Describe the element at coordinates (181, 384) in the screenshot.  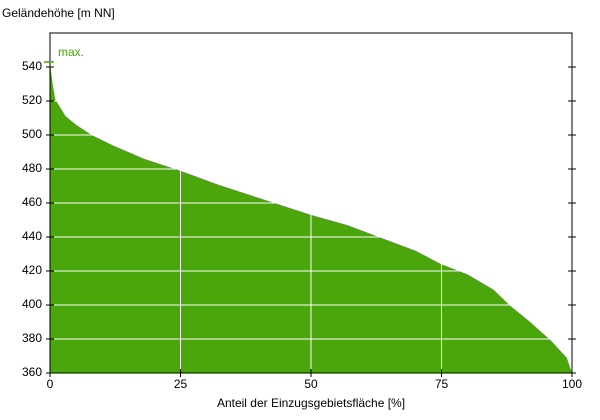
I see `x-tick-label: 25` at that location.